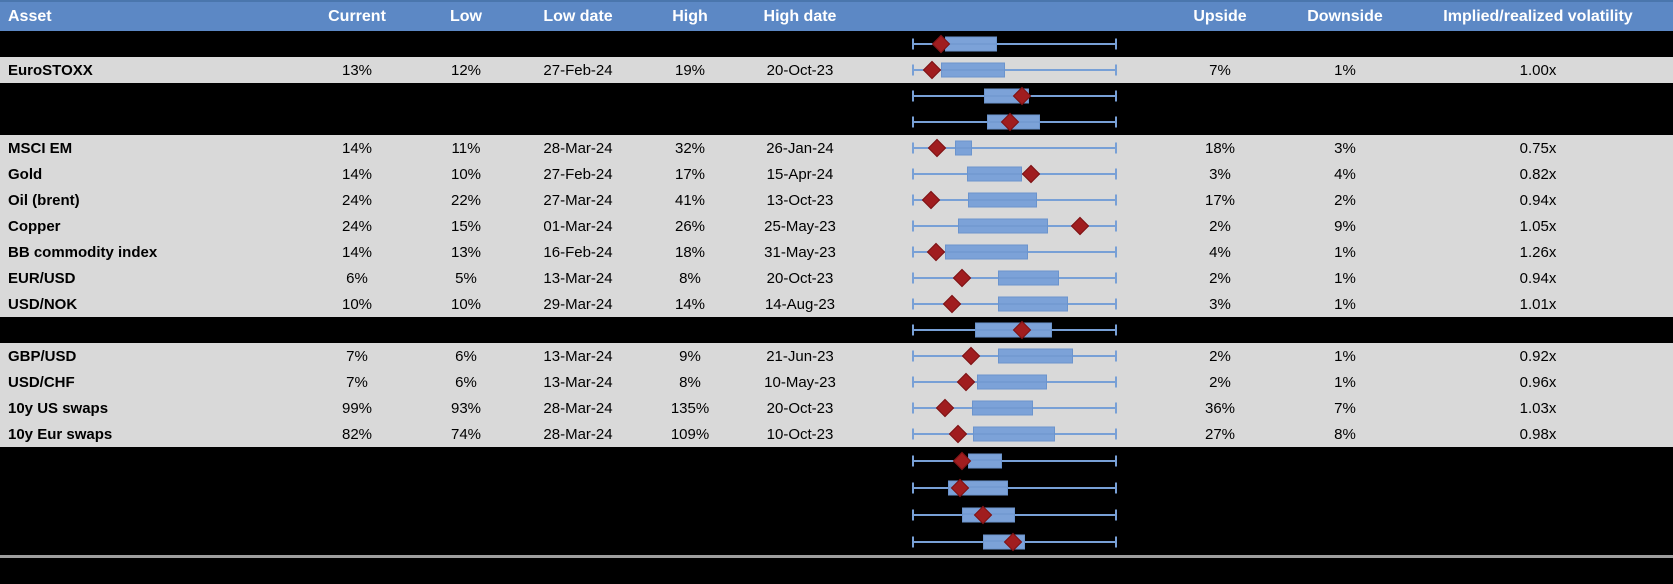 The image size is (1673, 584). I want to click on cell-upside: 4%, so click(1220, 252).